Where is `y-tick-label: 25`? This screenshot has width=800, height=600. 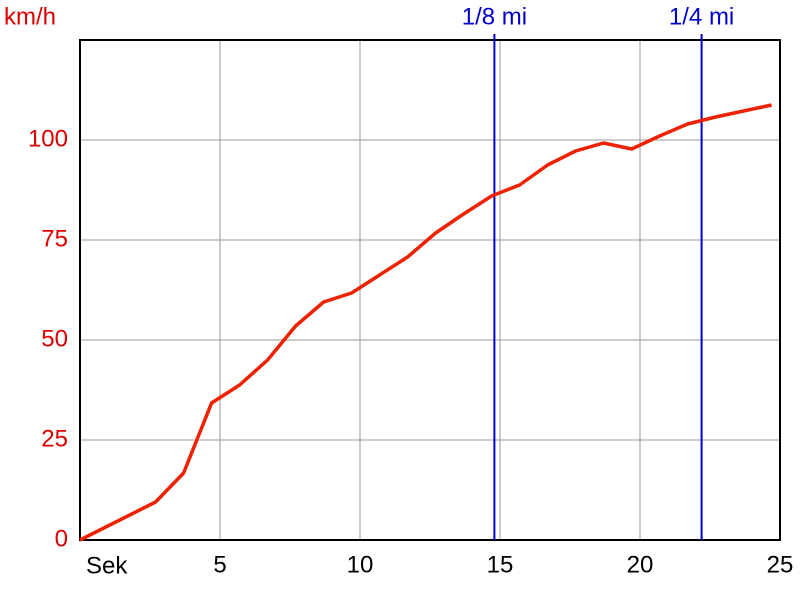
y-tick-label: 25 is located at coordinates (54, 438).